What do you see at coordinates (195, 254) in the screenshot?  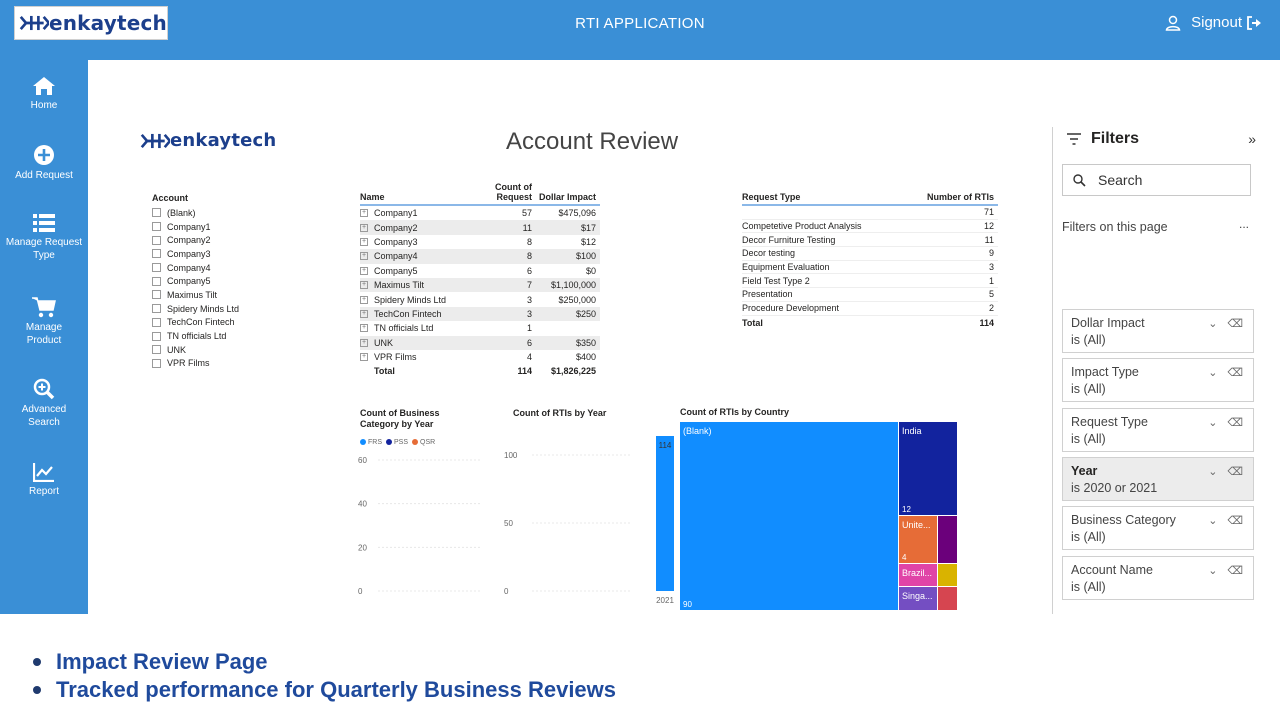 I see `slicer-item: Company3` at bounding box center [195, 254].